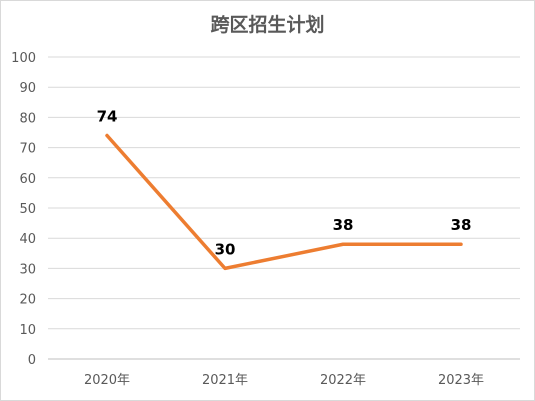  What do you see at coordinates (107, 117) in the screenshot?
I see `data-label: 74` at bounding box center [107, 117].